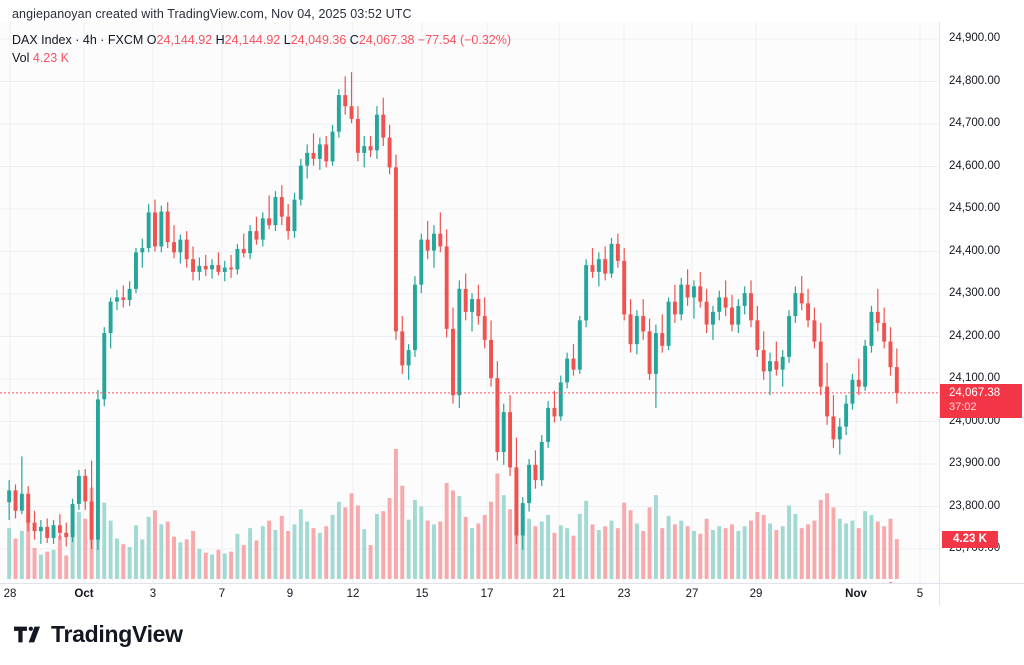 Image resolution: width=1024 pixels, height=665 pixels. What do you see at coordinates (756, 594) in the screenshot?
I see `time-axis-tick: 29` at bounding box center [756, 594].